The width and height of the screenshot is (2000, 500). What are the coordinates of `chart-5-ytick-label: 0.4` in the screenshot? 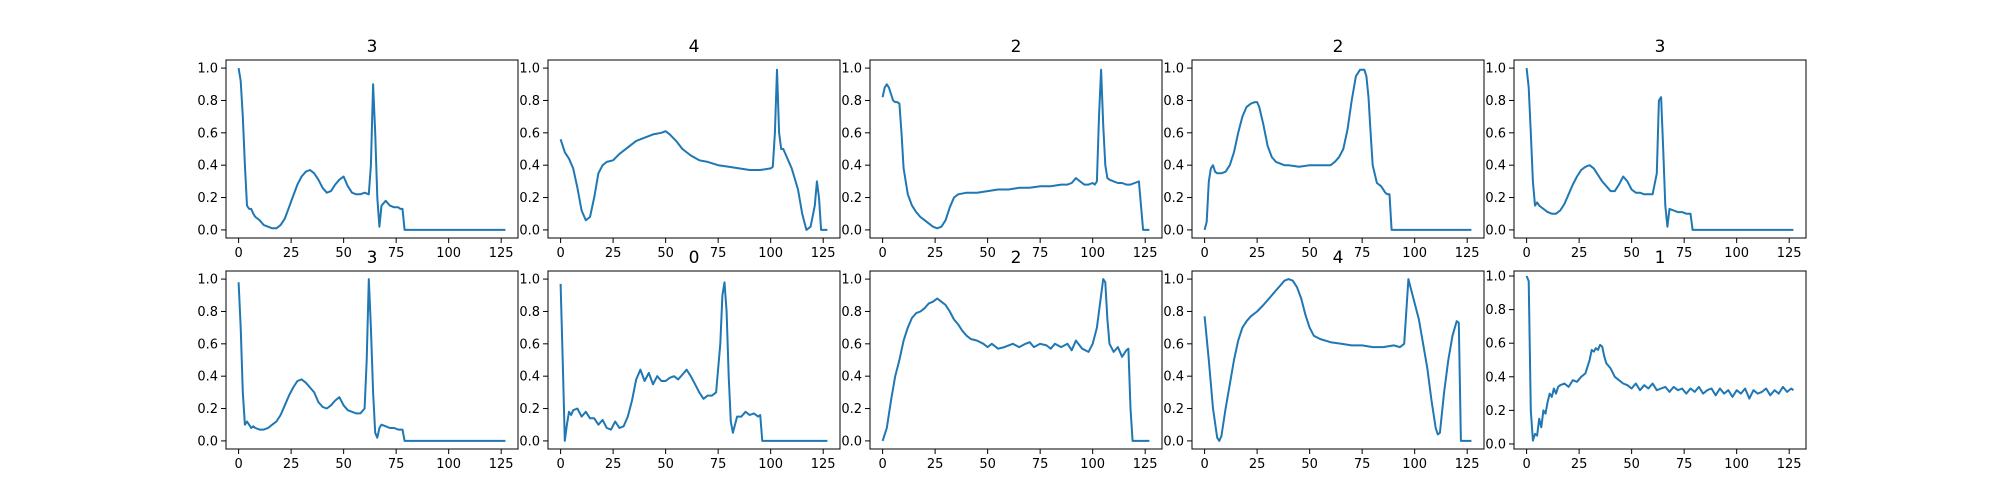 It's located at (1495, 166).